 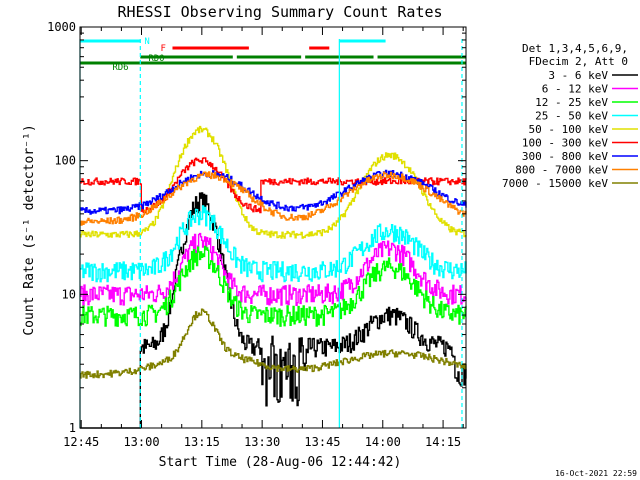 I want to click on legend-entry-label: 7000 - 15000 keV, so click(x=555, y=183).